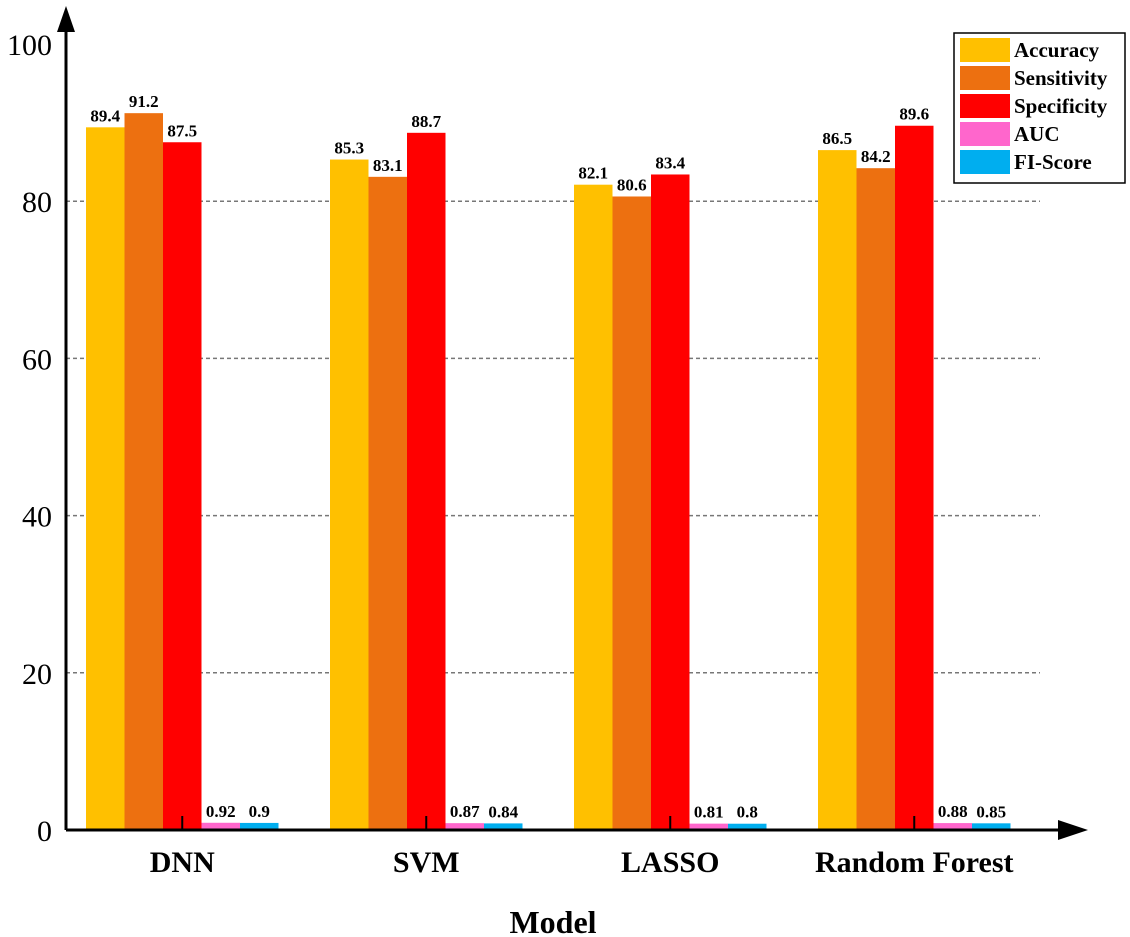 This screenshot has height=937, width=1130. Describe the element at coordinates (1073, 830) in the screenshot. I see `x-axis-arrow` at that location.